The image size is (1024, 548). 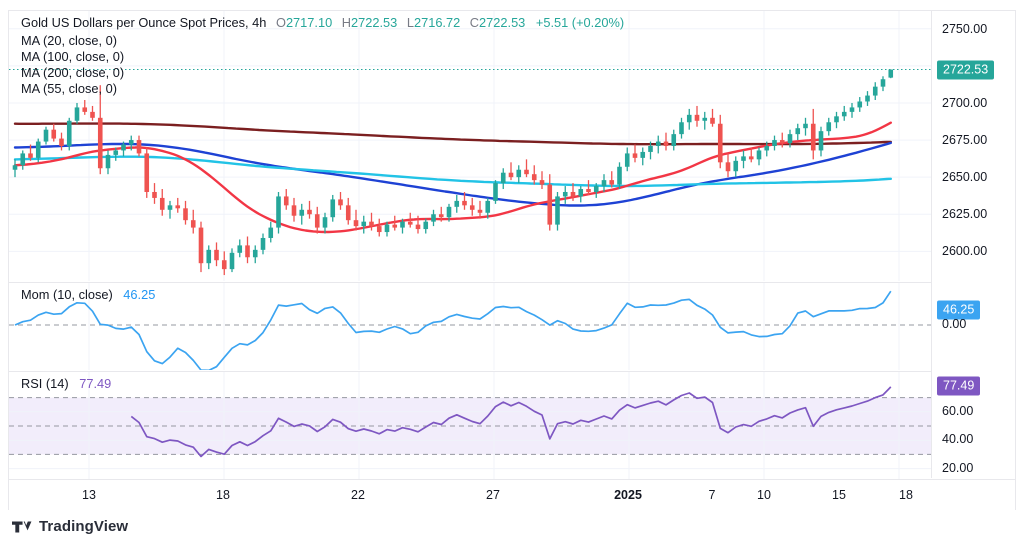 What do you see at coordinates (839, 495) in the screenshot?
I see `time-axis-tick: 15` at bounding box center [839, 495].